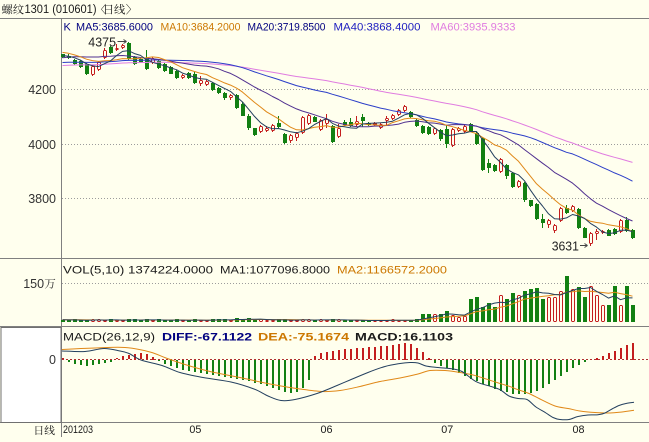  Describe the element at coordinates (42, 90) in the screenshot. I see `svg-text: 4200` at that location.